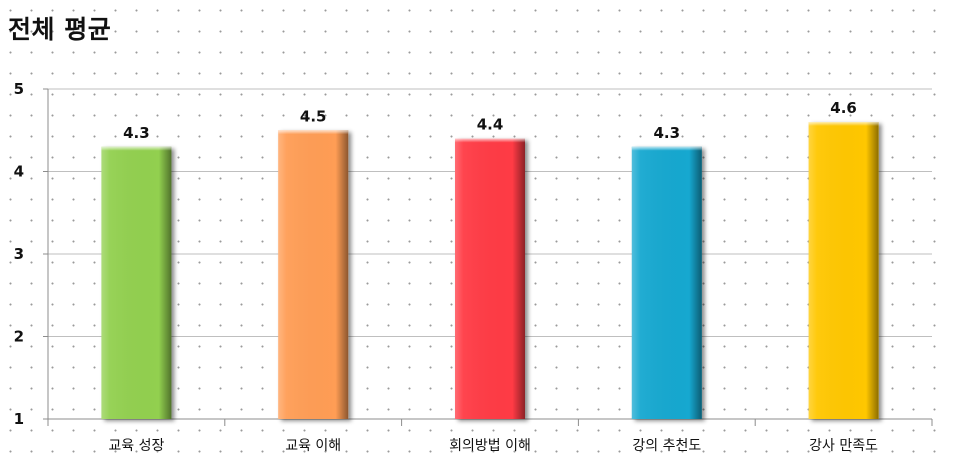 This screenshot has width=953, height=467. I want to click on y-tick-label: 2, so click(19, 337).